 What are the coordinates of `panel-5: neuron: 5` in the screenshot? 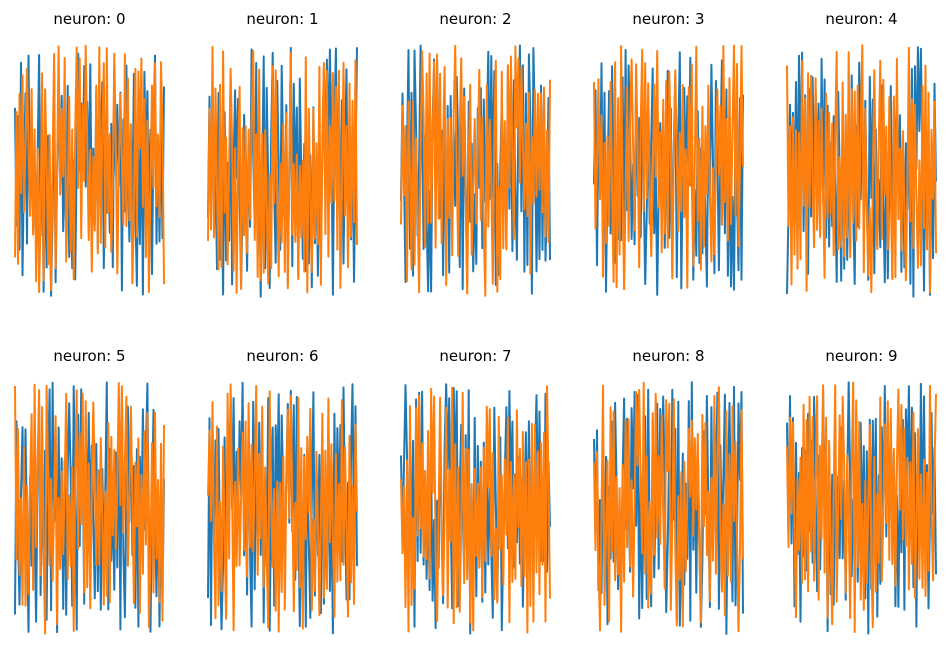 It's located at (89, 491).